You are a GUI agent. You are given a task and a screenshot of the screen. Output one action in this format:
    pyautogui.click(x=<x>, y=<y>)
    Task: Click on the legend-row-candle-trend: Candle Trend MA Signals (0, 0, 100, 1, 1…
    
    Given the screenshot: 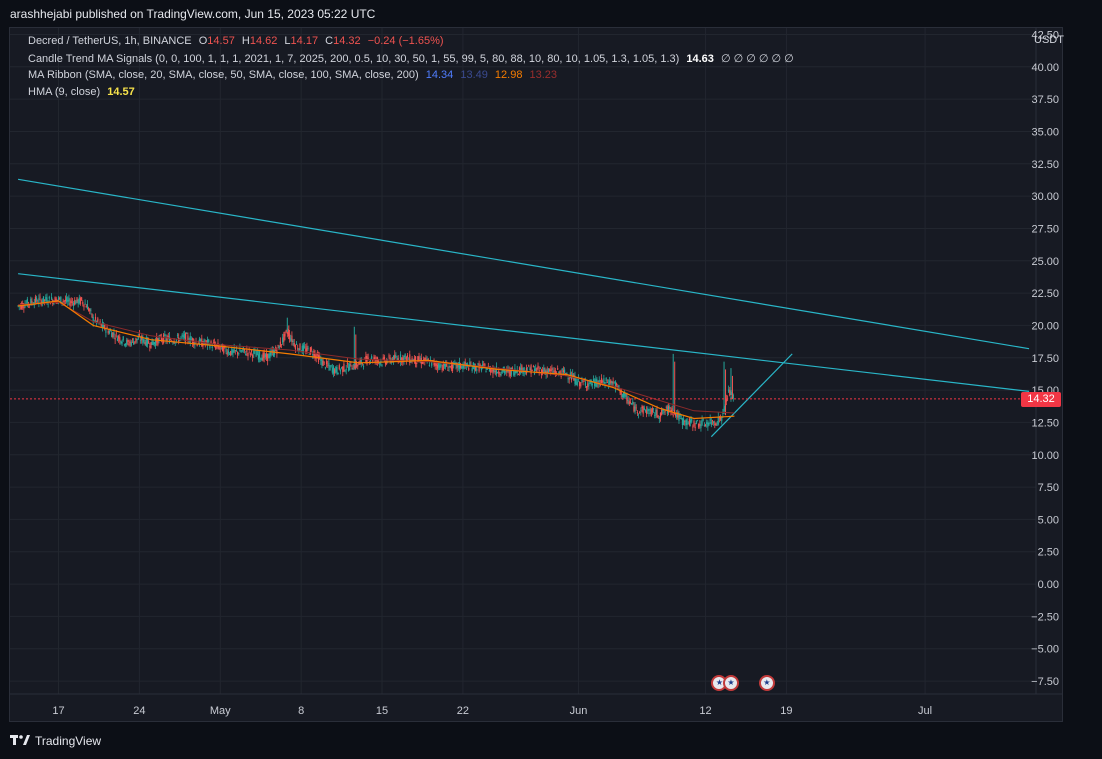 What is the action you would take?
    pyautogui.click(x=413, y=58)
    